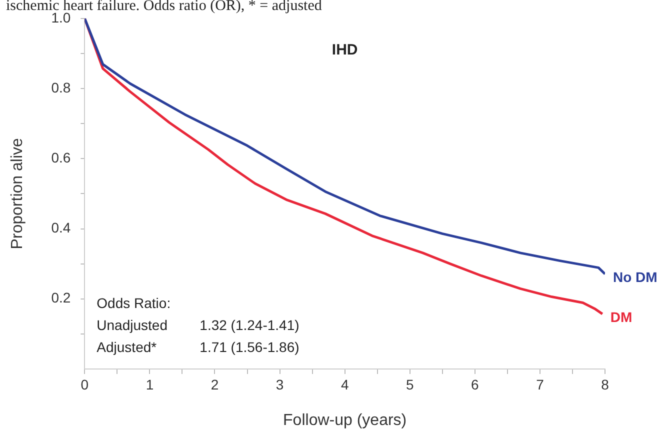  What do you see at coordinates (61, 228) in the screenshot?
I see `y-tick-label: 0.4` at bounding box center [61, 228].